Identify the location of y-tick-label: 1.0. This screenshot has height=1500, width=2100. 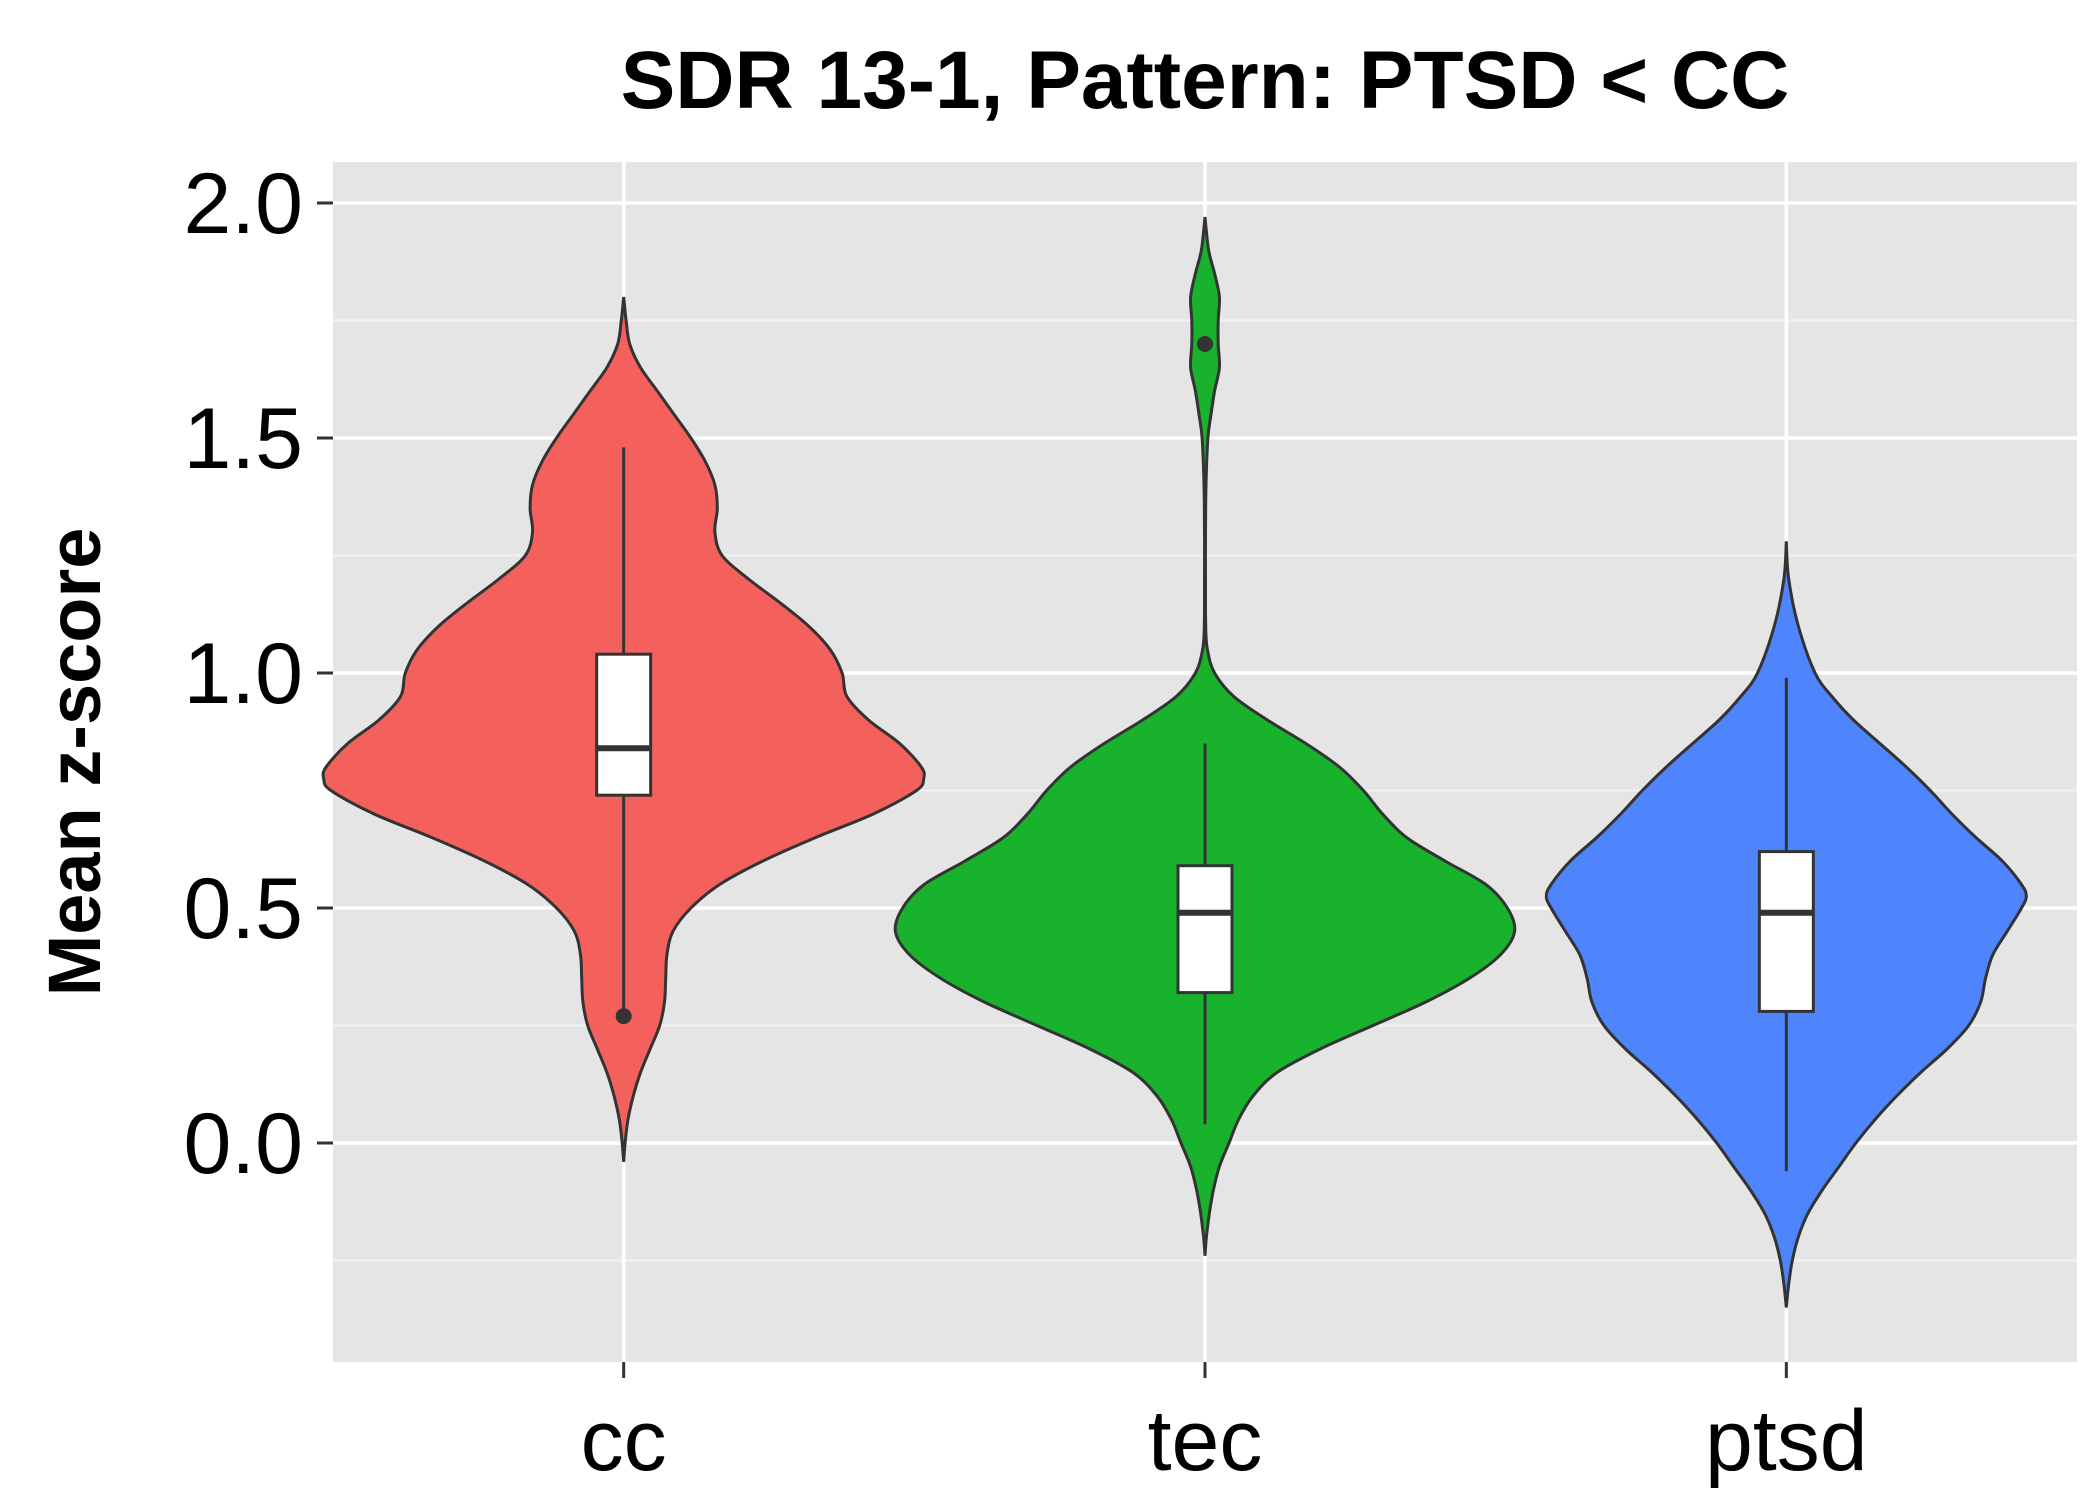
(243, 674).